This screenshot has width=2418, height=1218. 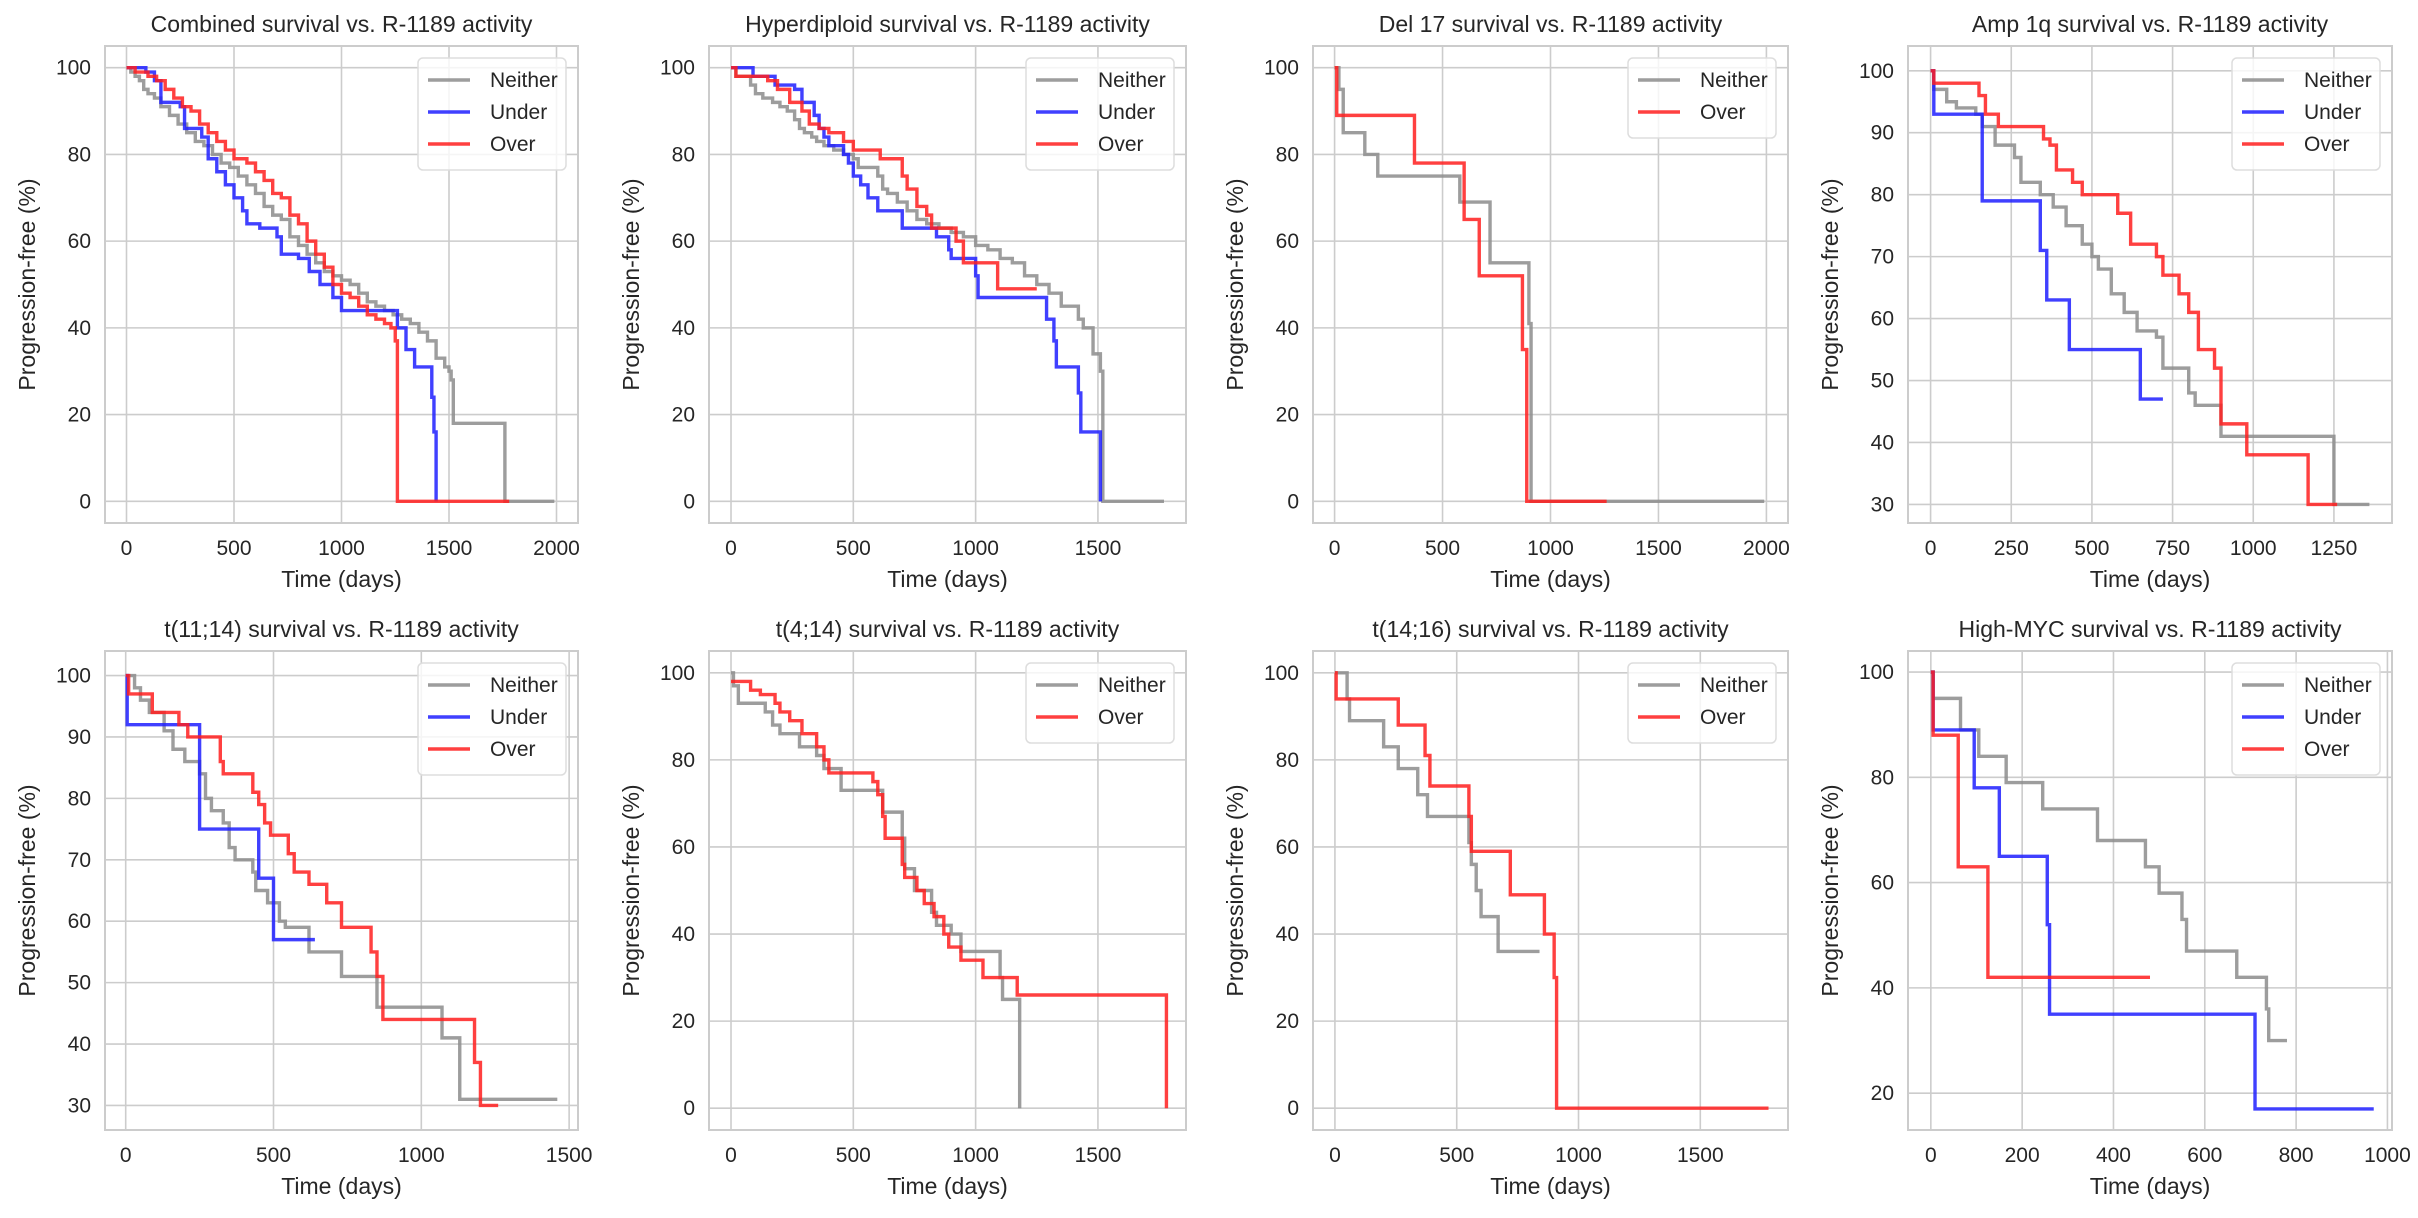 What do you see at coordinates (79, 737) in the screenshot?
I see `y-tick-label: 90` at bounding box center [79, 737].